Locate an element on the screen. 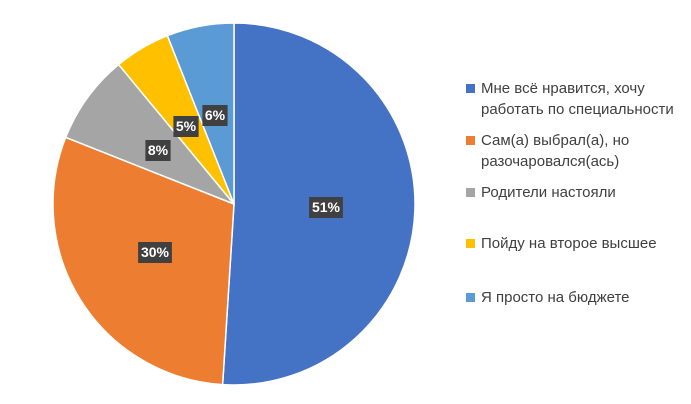 The height and width of the screenshot is (404, 691). legend-swatch-parents is located at coordinates (470, 192).